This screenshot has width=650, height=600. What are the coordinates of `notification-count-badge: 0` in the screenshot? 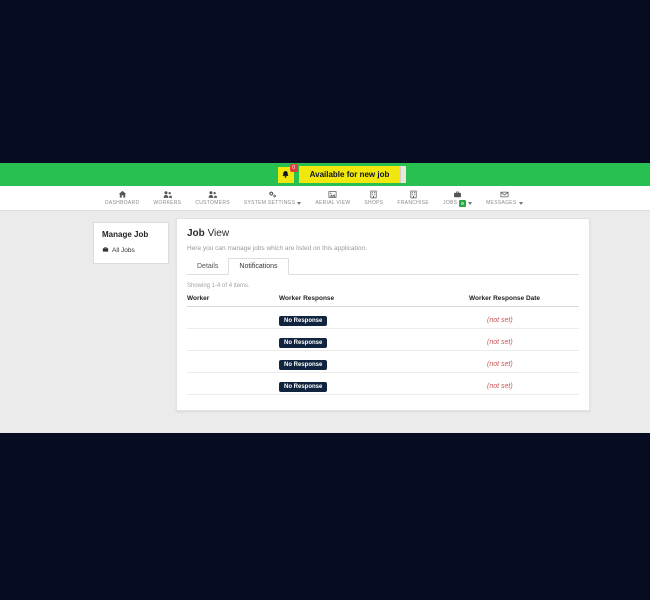 It's located at (293, 167).